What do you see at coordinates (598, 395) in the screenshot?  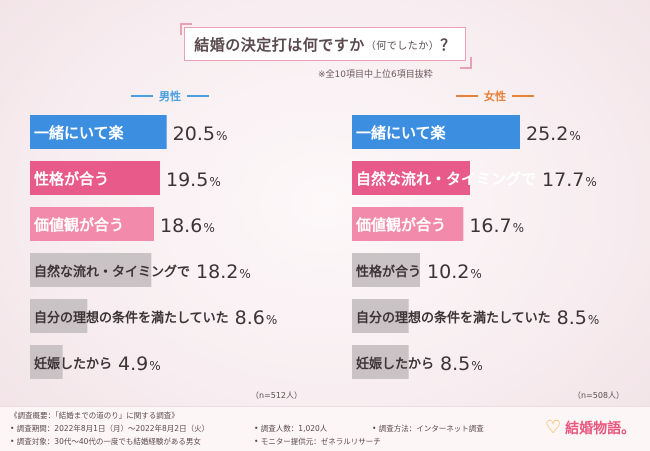 I see `sample-size: （n=508人）` at bounding box center [598, 395].